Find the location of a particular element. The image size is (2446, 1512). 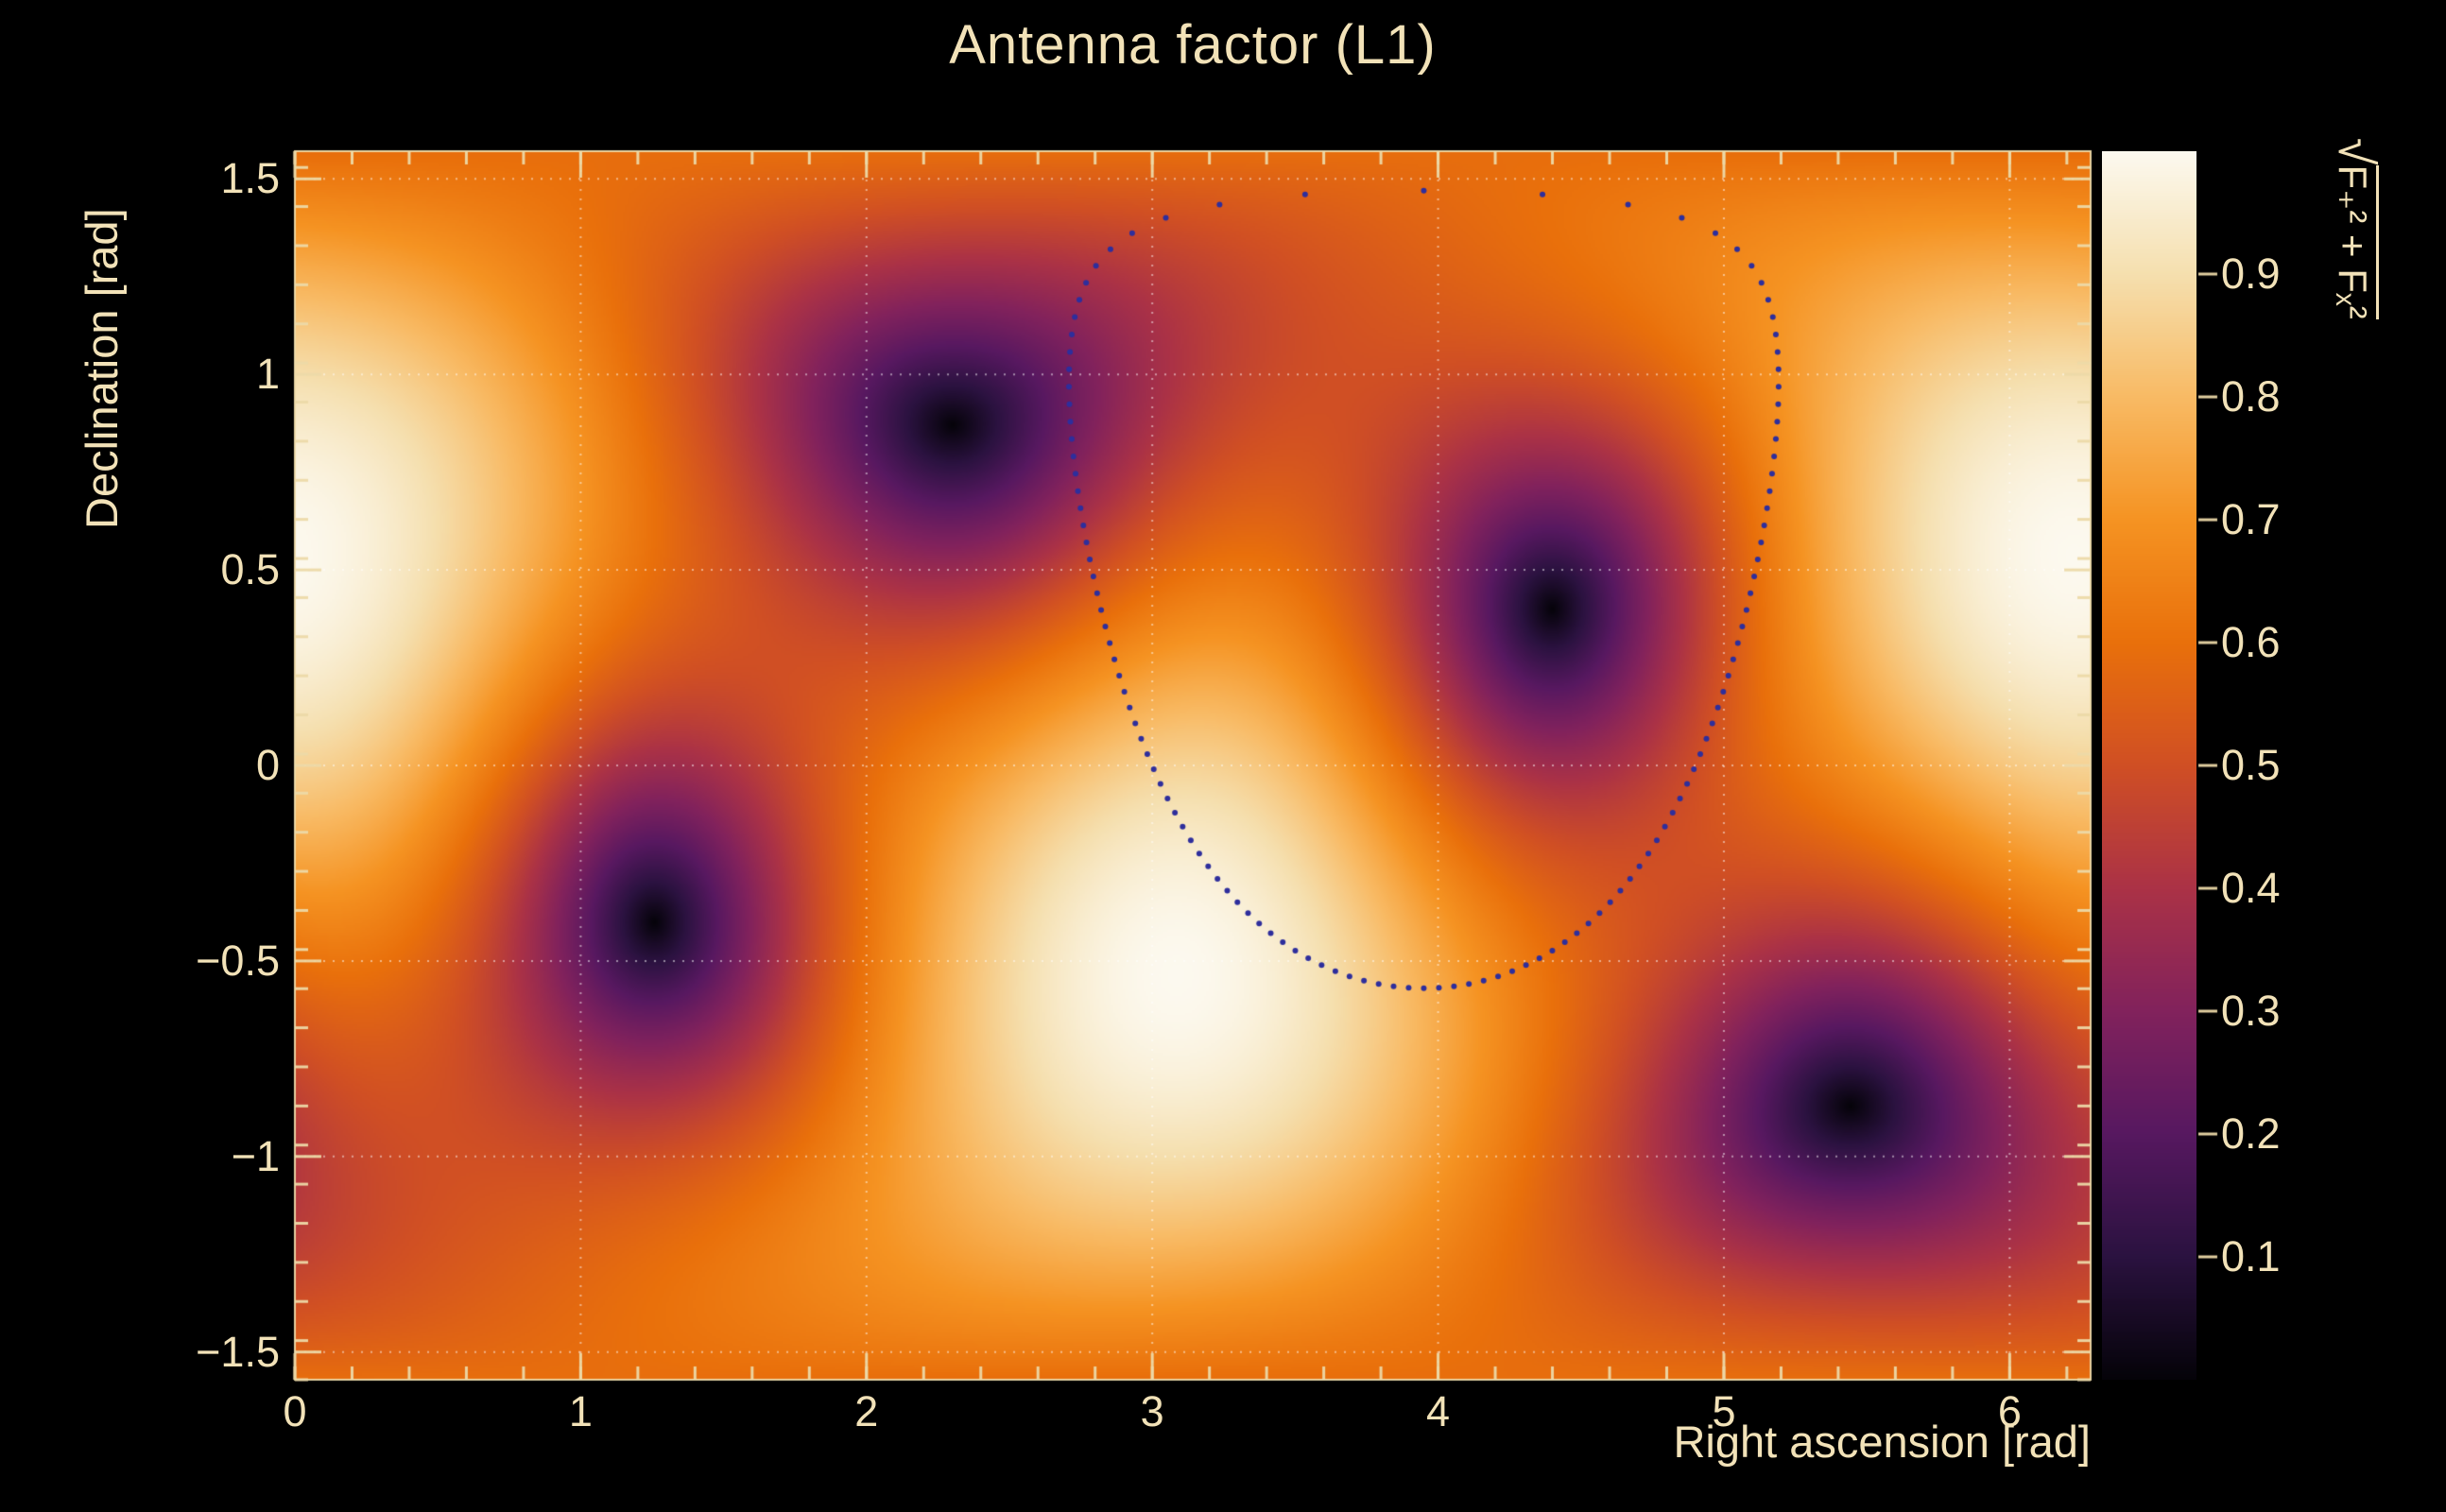

colorbar-tick-label: 0.9 is located at coordinates (2251, 273).